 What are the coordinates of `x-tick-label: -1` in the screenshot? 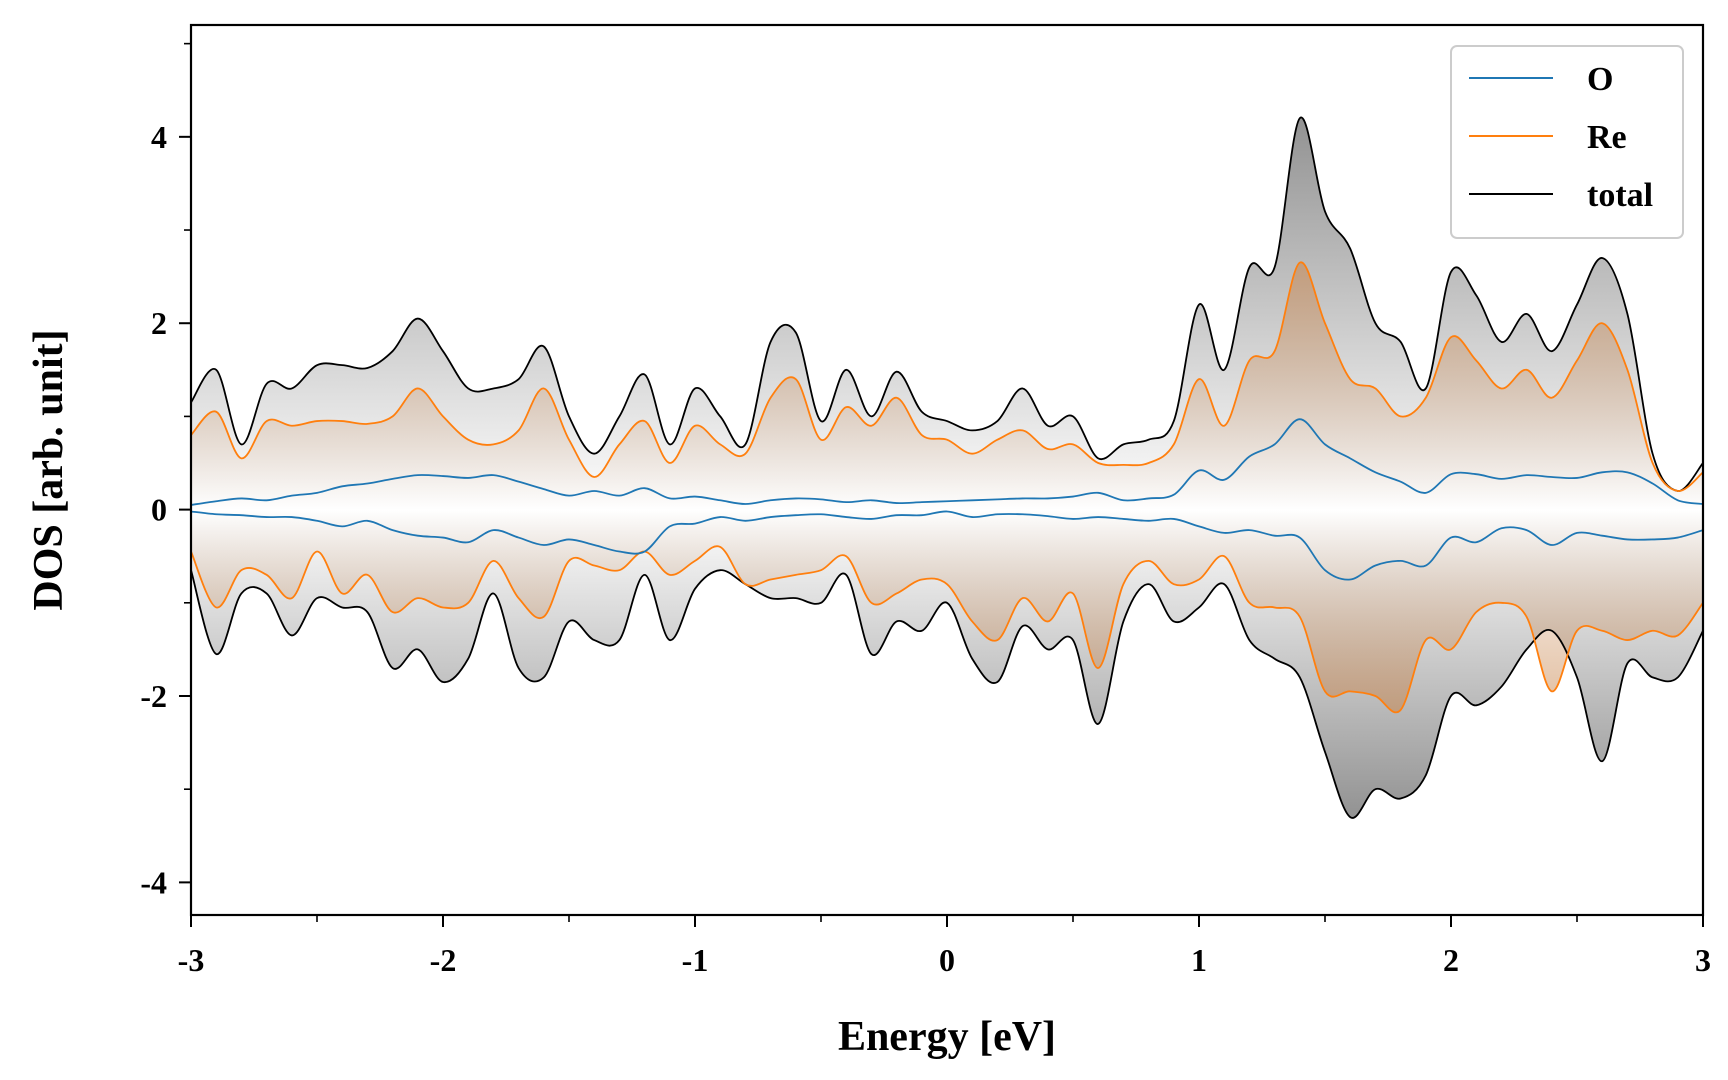 It's located at (695, 960).